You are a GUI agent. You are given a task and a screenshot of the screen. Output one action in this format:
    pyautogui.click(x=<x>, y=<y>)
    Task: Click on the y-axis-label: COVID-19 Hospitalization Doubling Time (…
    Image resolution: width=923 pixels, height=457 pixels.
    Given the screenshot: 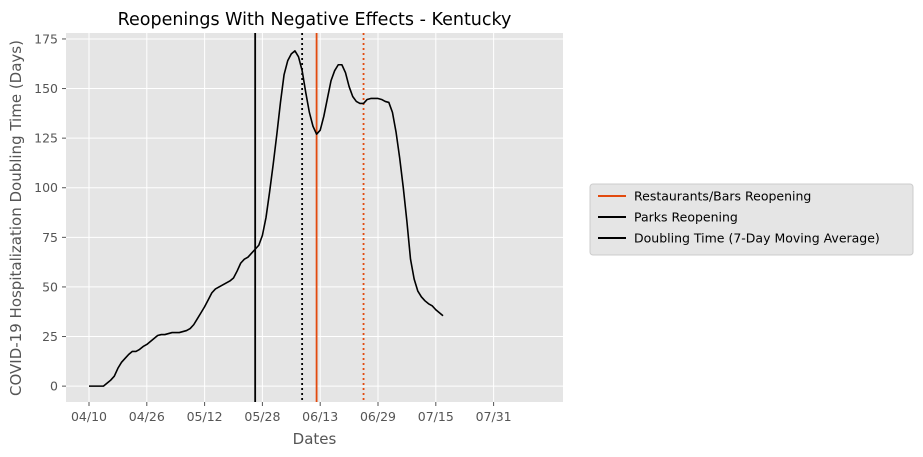 What is the action you would take?
    pyautogui.click(x=16, y=218)
    